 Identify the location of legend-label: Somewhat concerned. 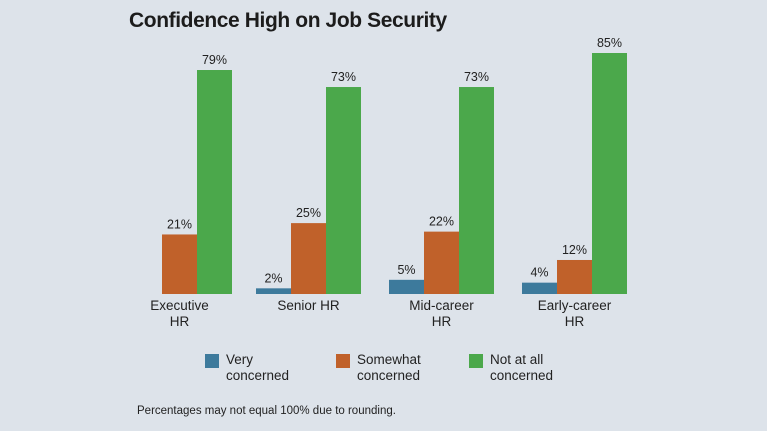
(389, 367).